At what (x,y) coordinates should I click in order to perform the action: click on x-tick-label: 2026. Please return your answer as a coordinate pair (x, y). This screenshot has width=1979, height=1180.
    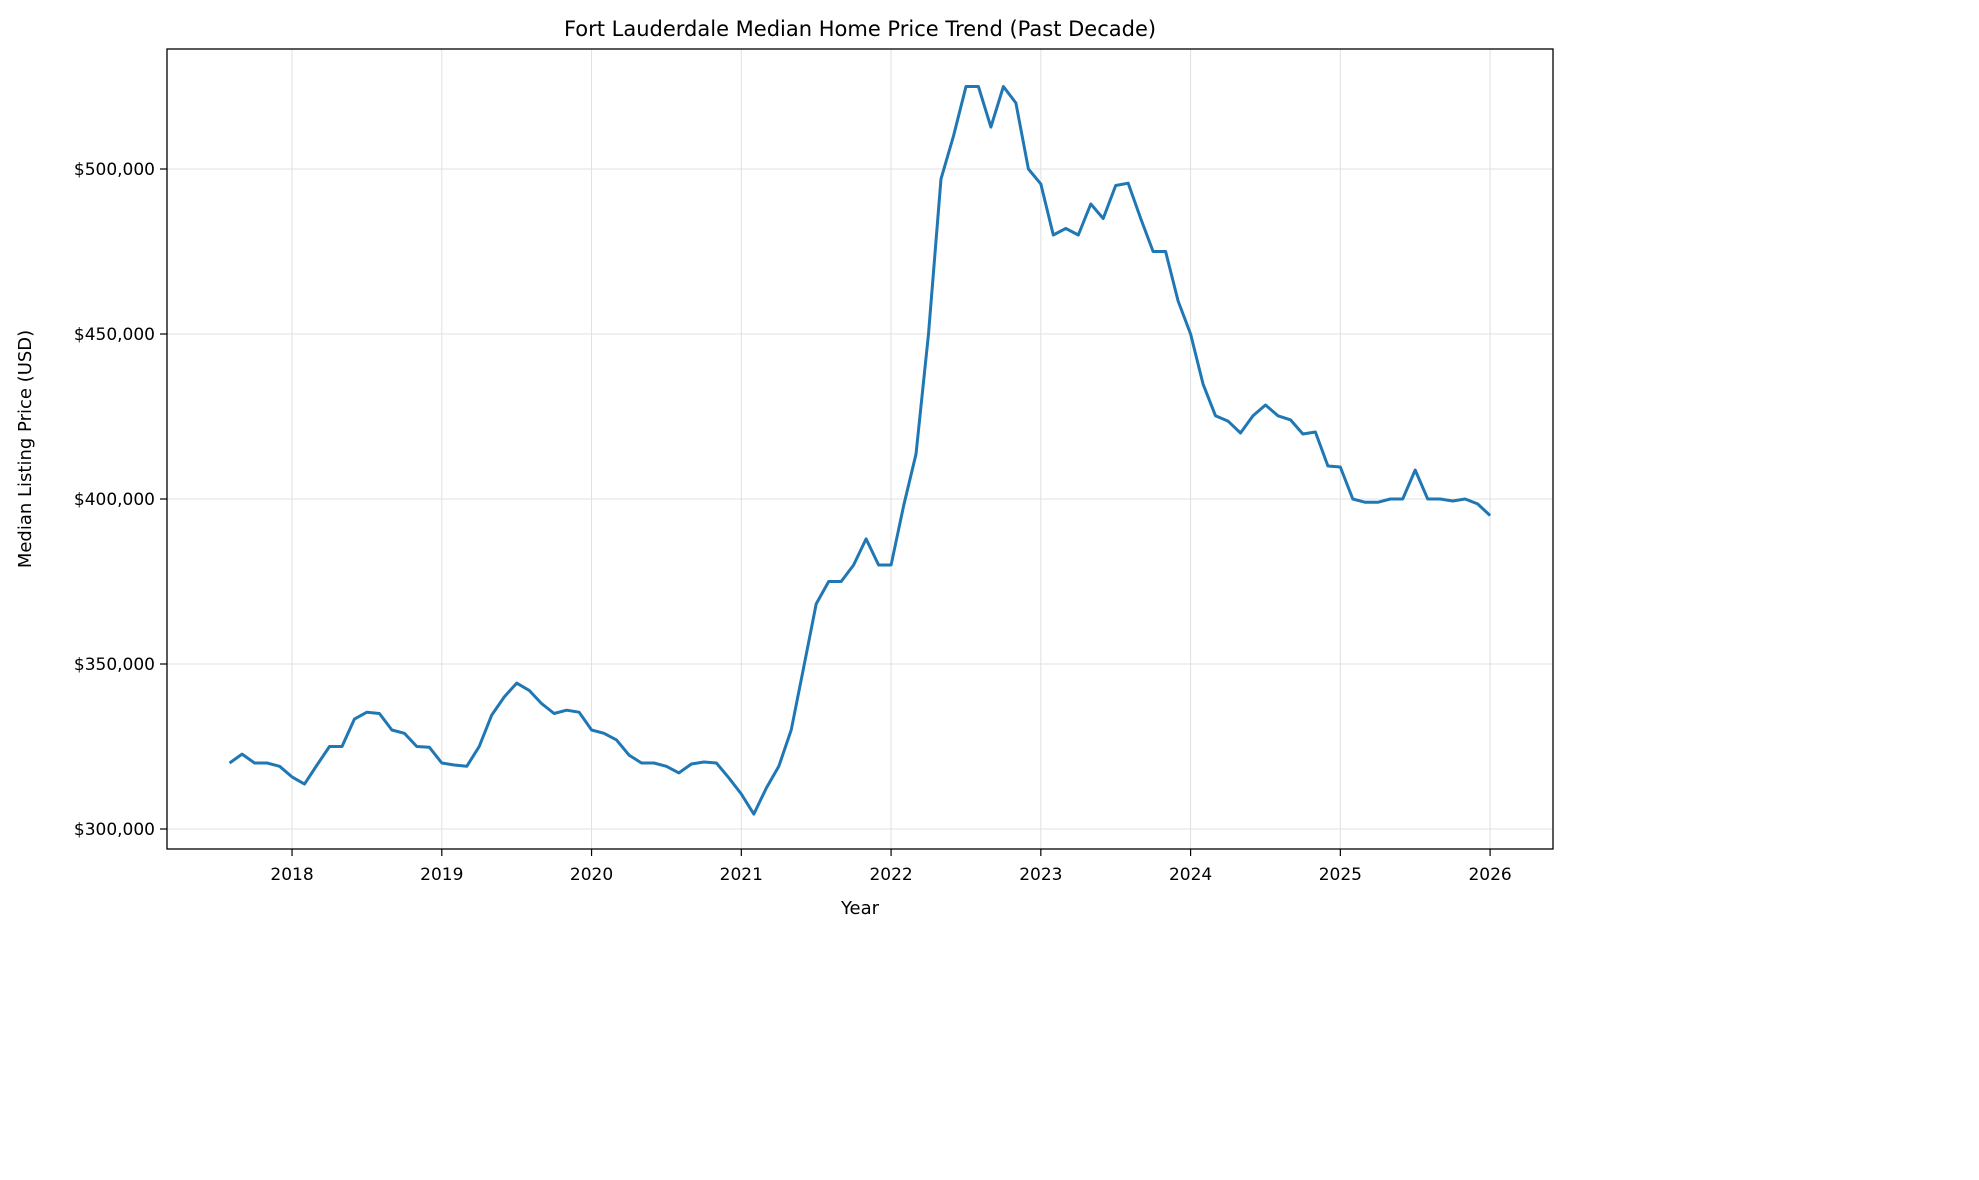
    Looking at the image, I should click on (1489, 875).